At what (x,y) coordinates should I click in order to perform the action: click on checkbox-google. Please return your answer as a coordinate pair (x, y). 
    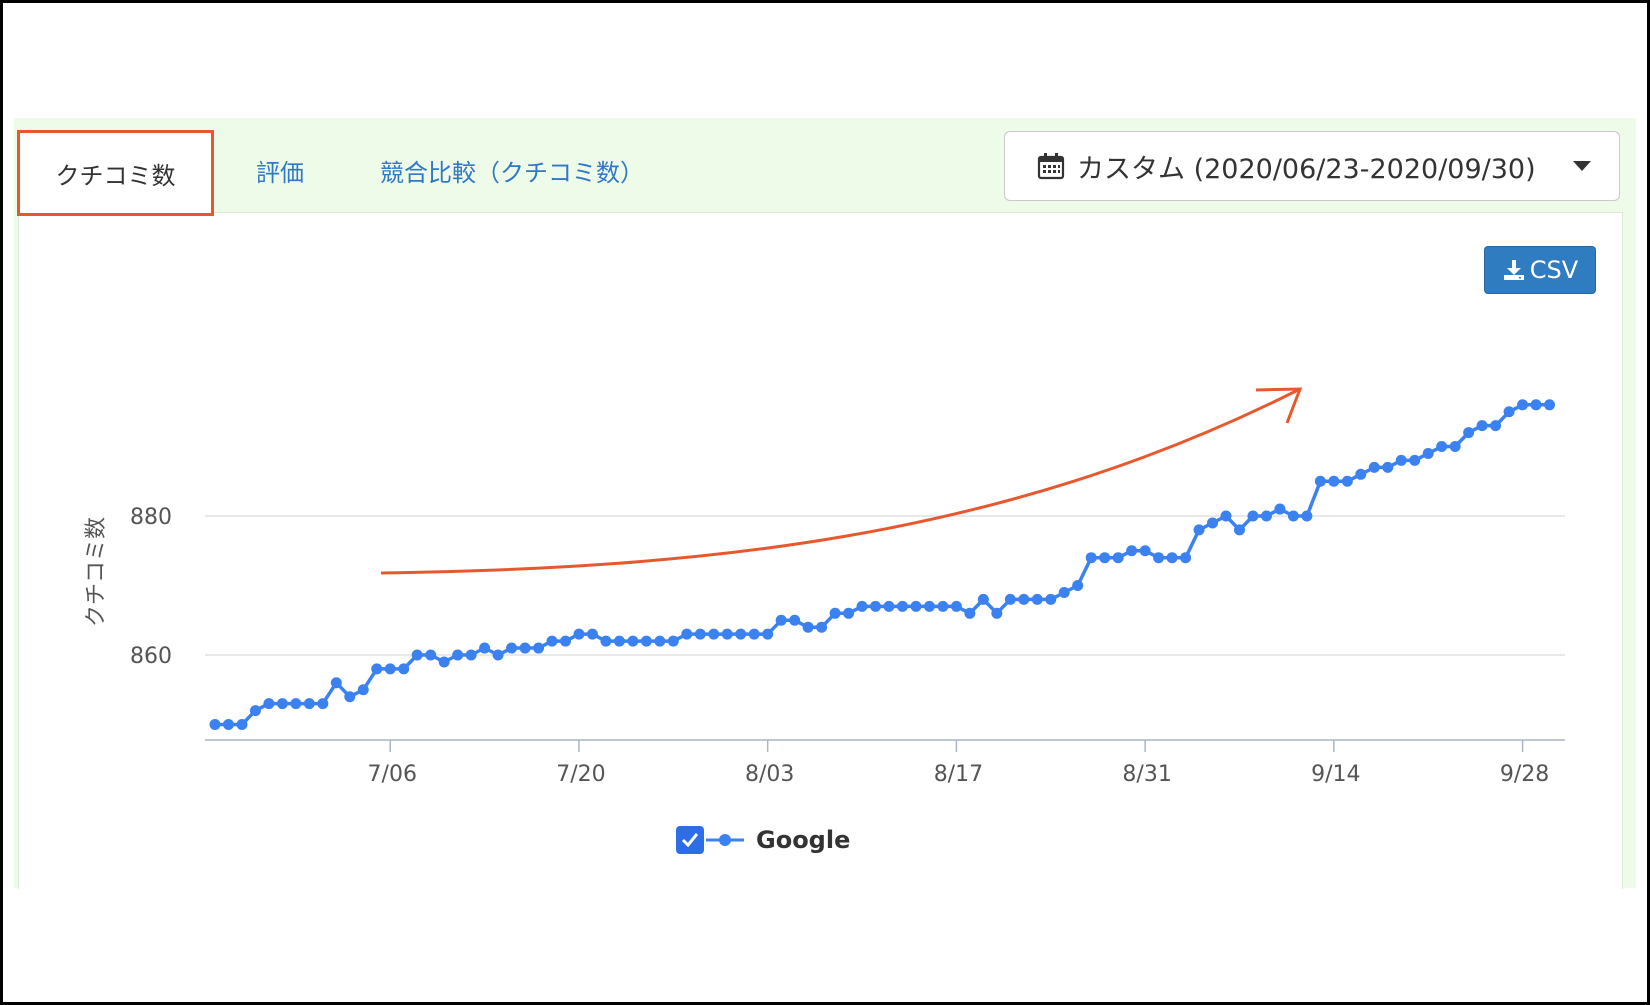
    Looking at the image, I should click on (690, 840).